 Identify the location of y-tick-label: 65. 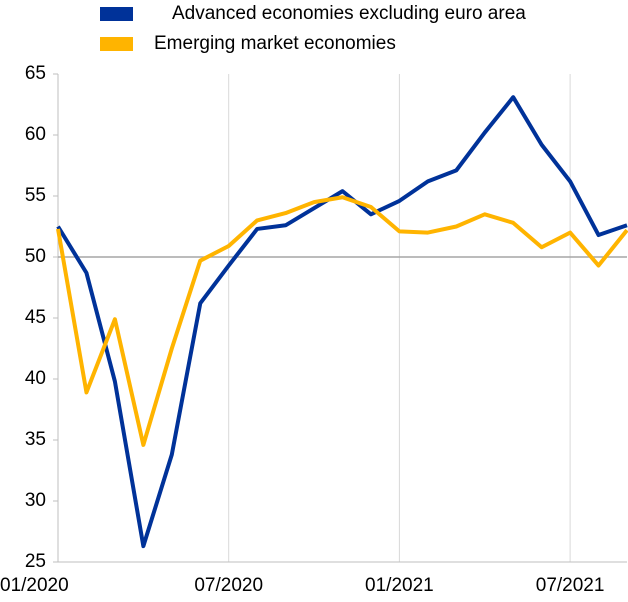
(35, 73).